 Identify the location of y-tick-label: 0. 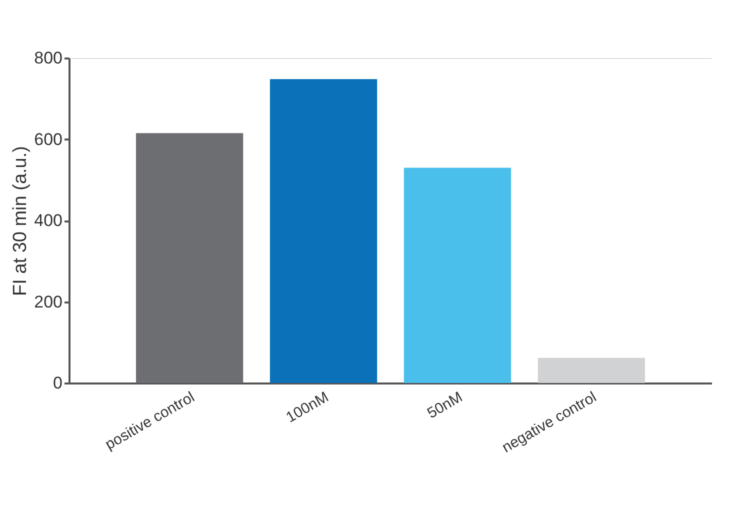
(57, 383).